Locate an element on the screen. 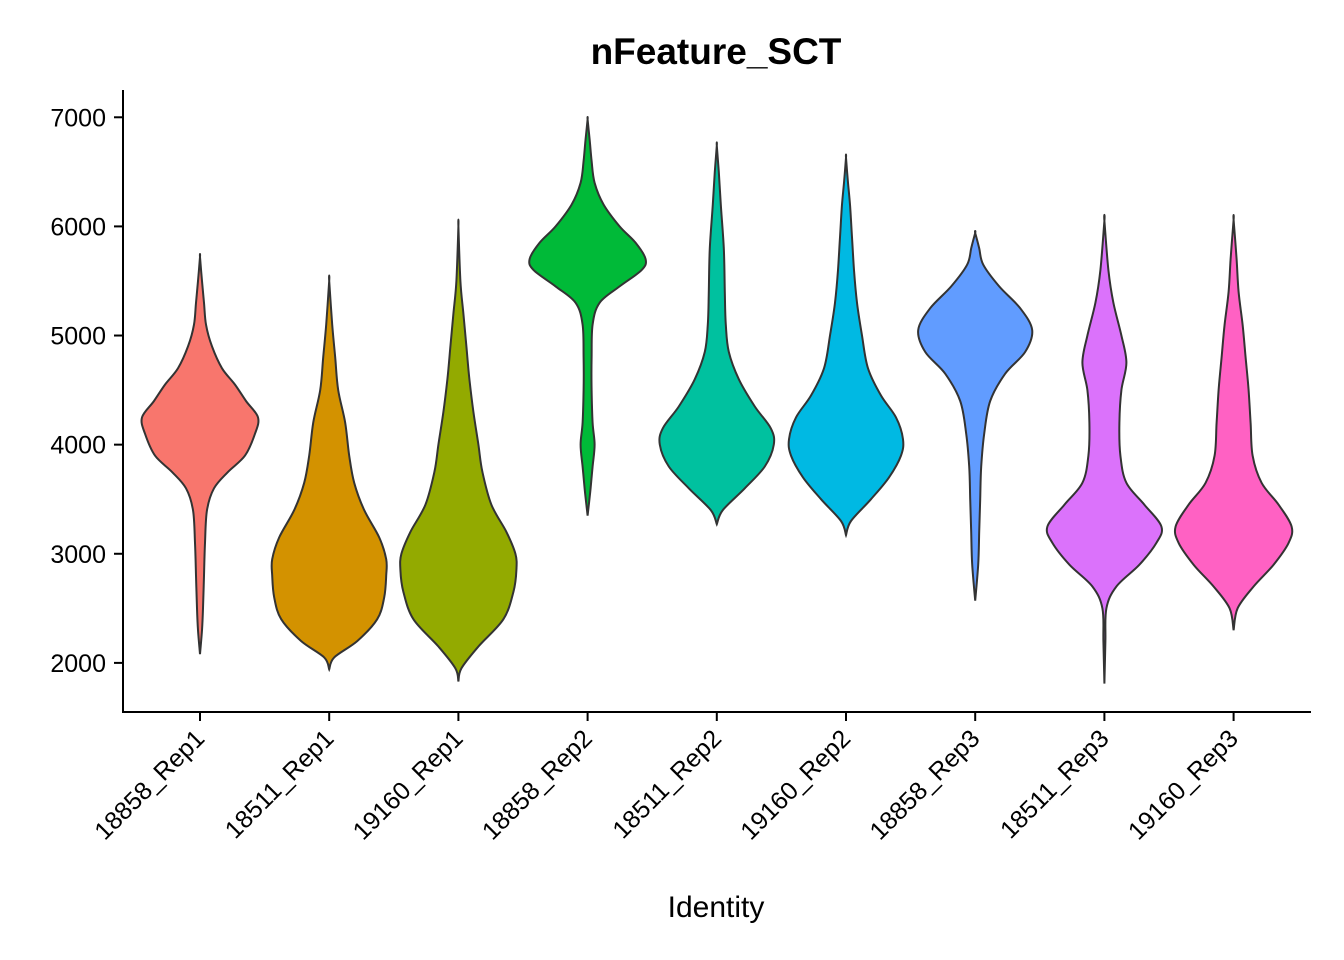 This screenshot has height=960, width=1344. y-tick-label: 4000 is located at coordinates (78, 446).